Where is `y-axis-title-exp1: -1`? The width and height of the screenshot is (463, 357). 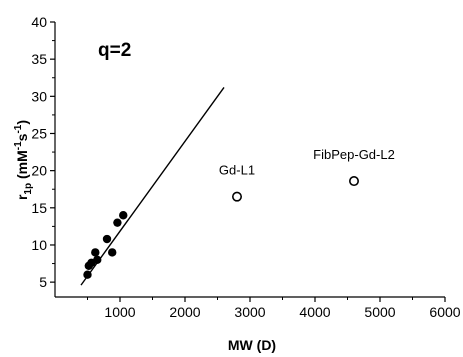
y-axis-title-exp1: -1 is located at coordinates (18, 145).